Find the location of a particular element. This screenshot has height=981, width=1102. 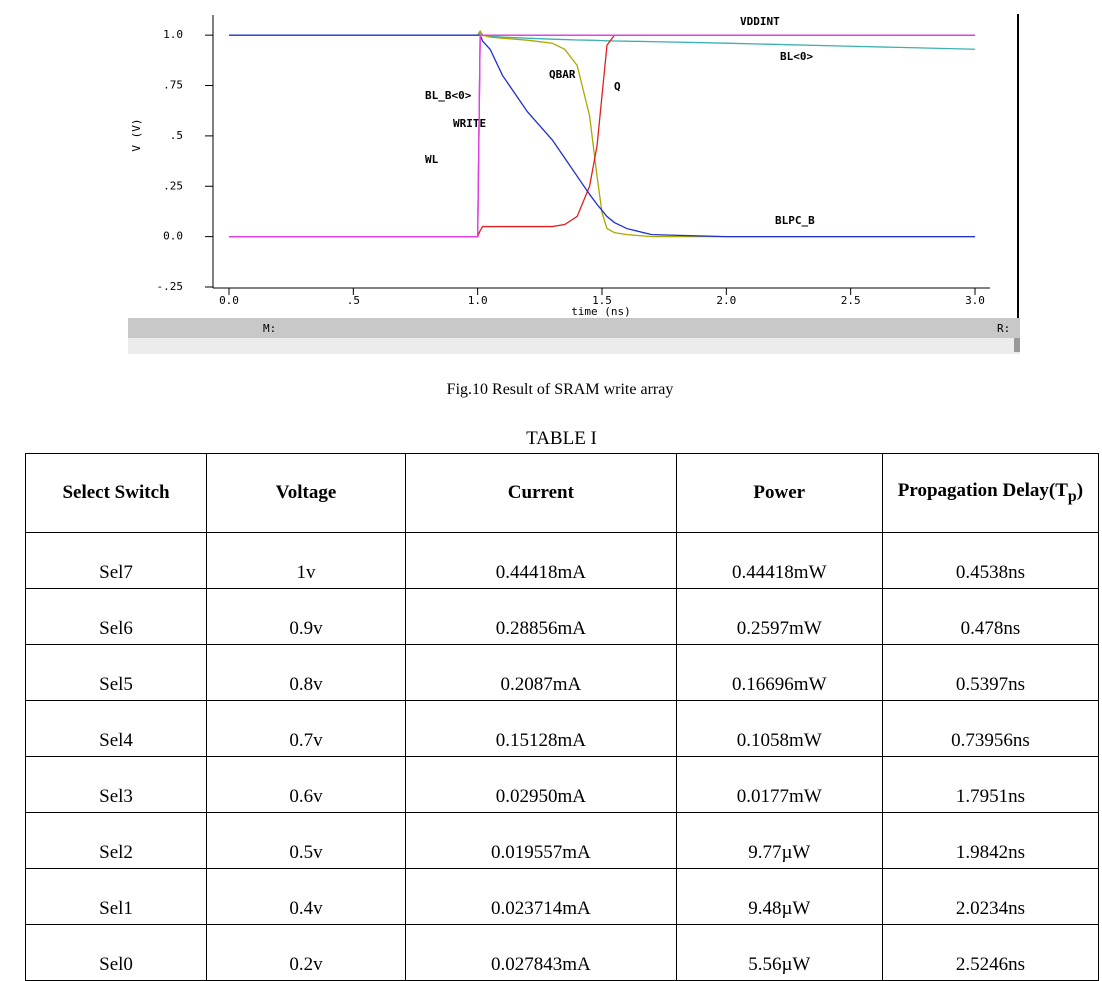

table-cell: 0.023714mA is located at coordinates (541, 896).